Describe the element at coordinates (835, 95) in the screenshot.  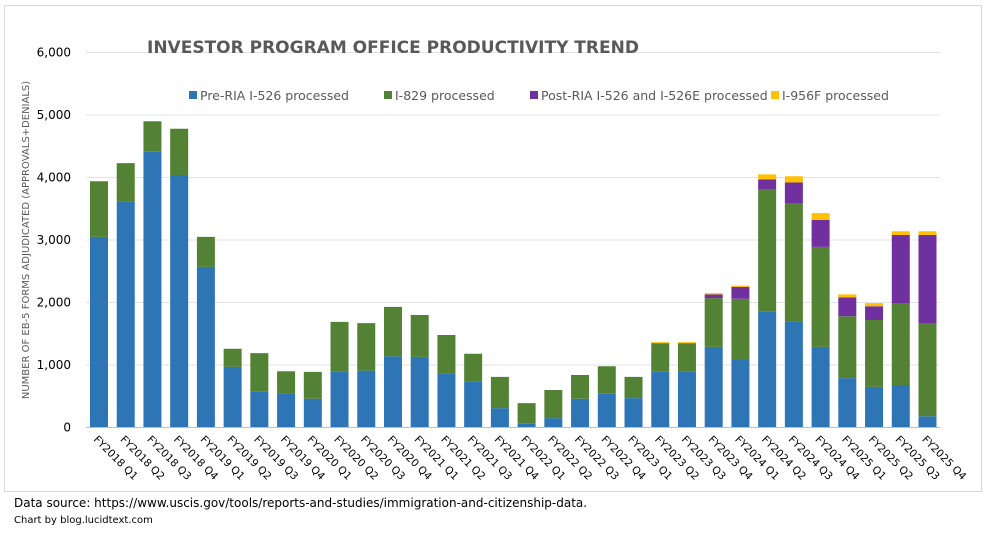
I see `legend-label: I-956F processed` at that location.